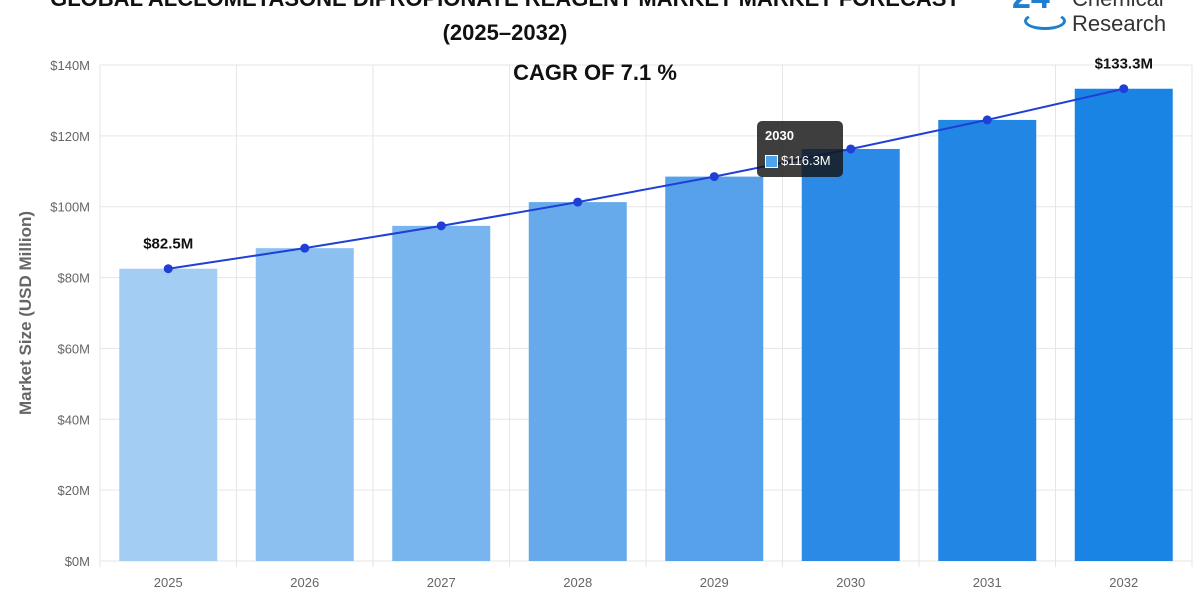 This screenshot has width=1200, height=600. Describe the element at coordinates (25, 313) in the screenshot. I see `y-axis-label: Market Size (USD Million)` at that location.